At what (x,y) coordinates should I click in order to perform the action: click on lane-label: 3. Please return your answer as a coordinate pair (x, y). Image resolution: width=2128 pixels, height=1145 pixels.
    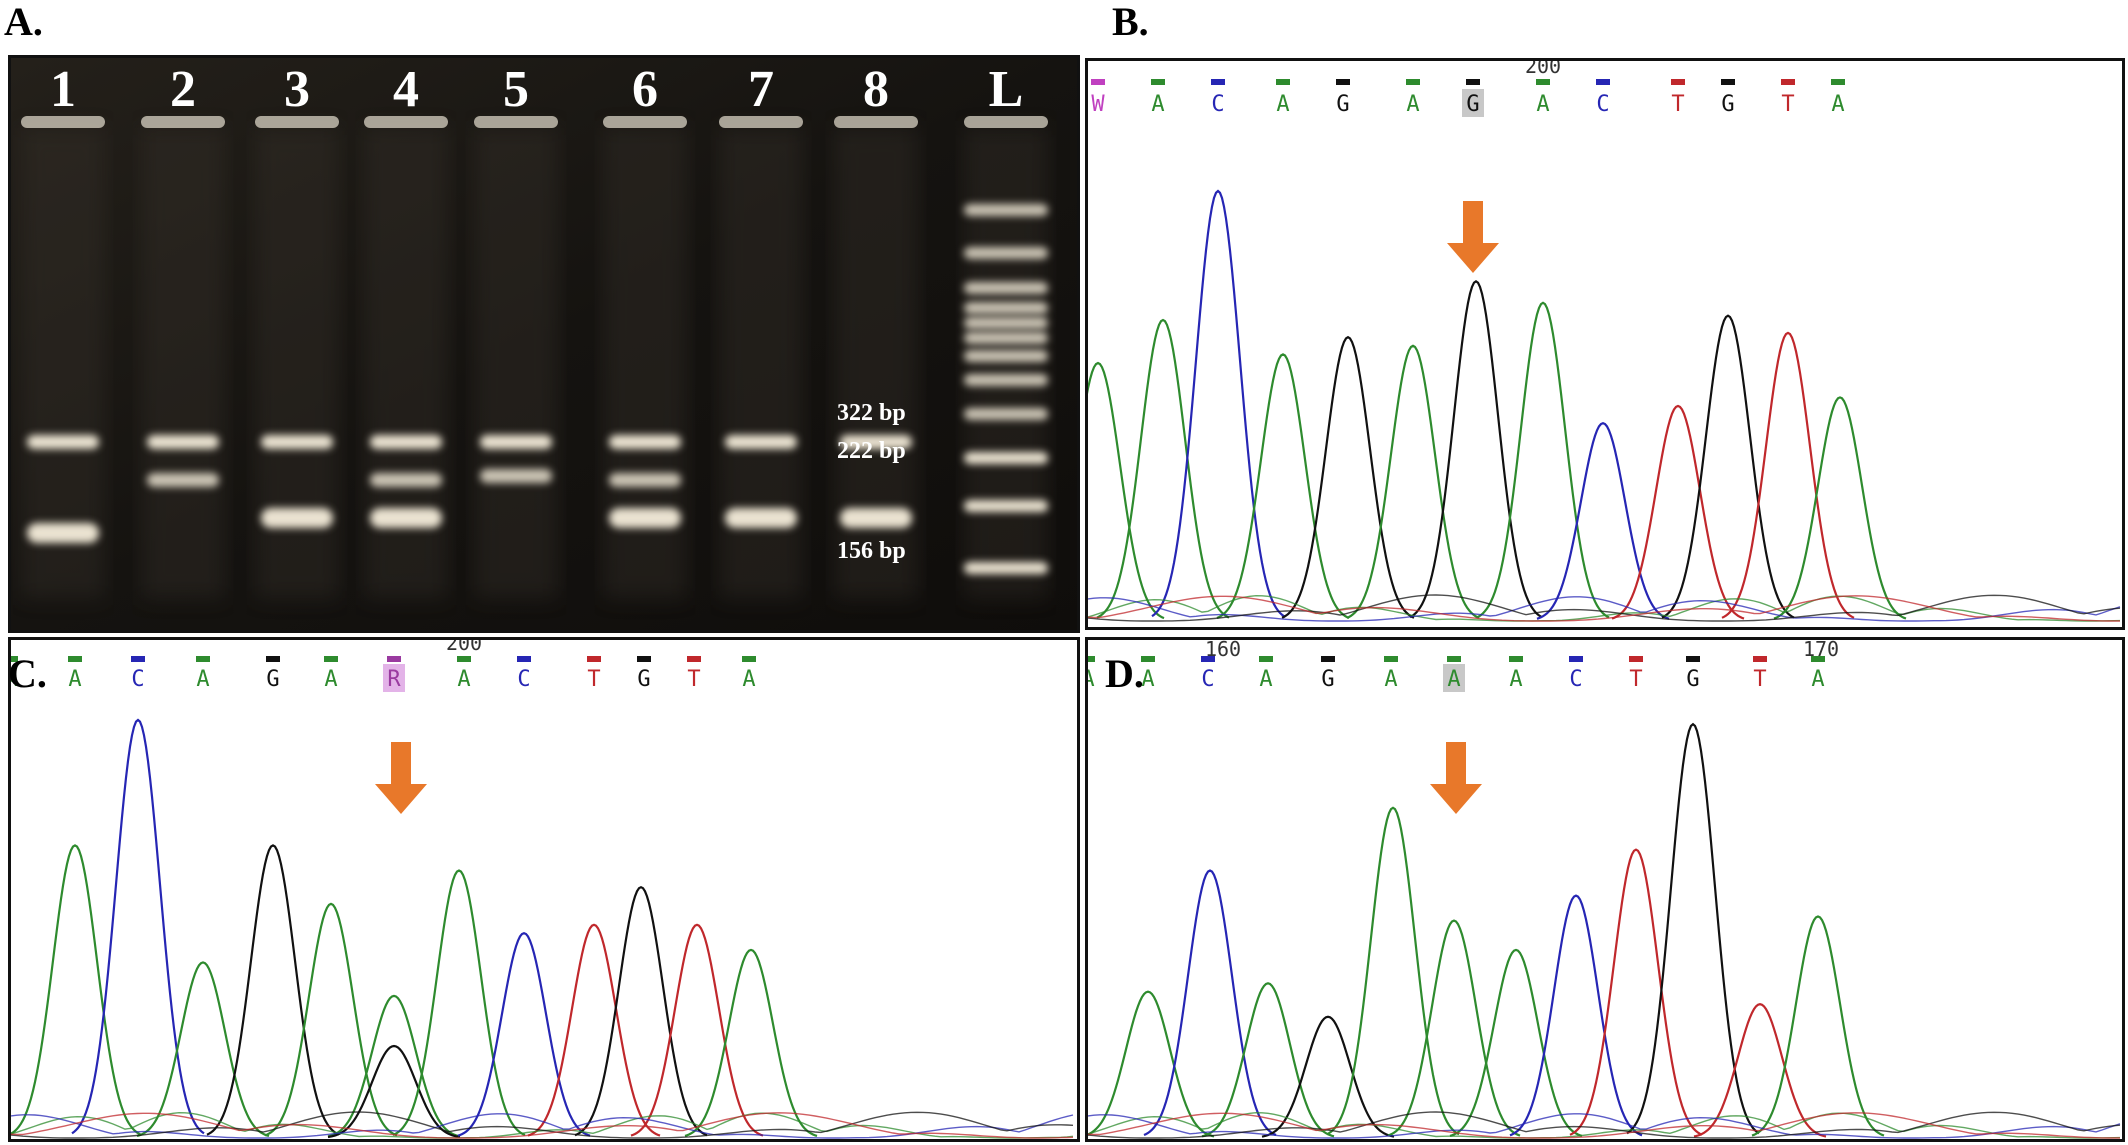
    Looking at the image, I should click on (297, 89).